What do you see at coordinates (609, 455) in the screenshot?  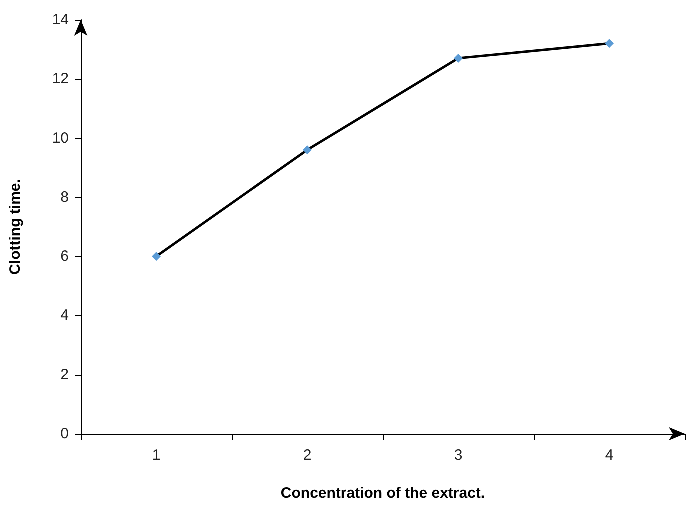 I see `x-tick-label: 4` at bounding box center [609, 455].